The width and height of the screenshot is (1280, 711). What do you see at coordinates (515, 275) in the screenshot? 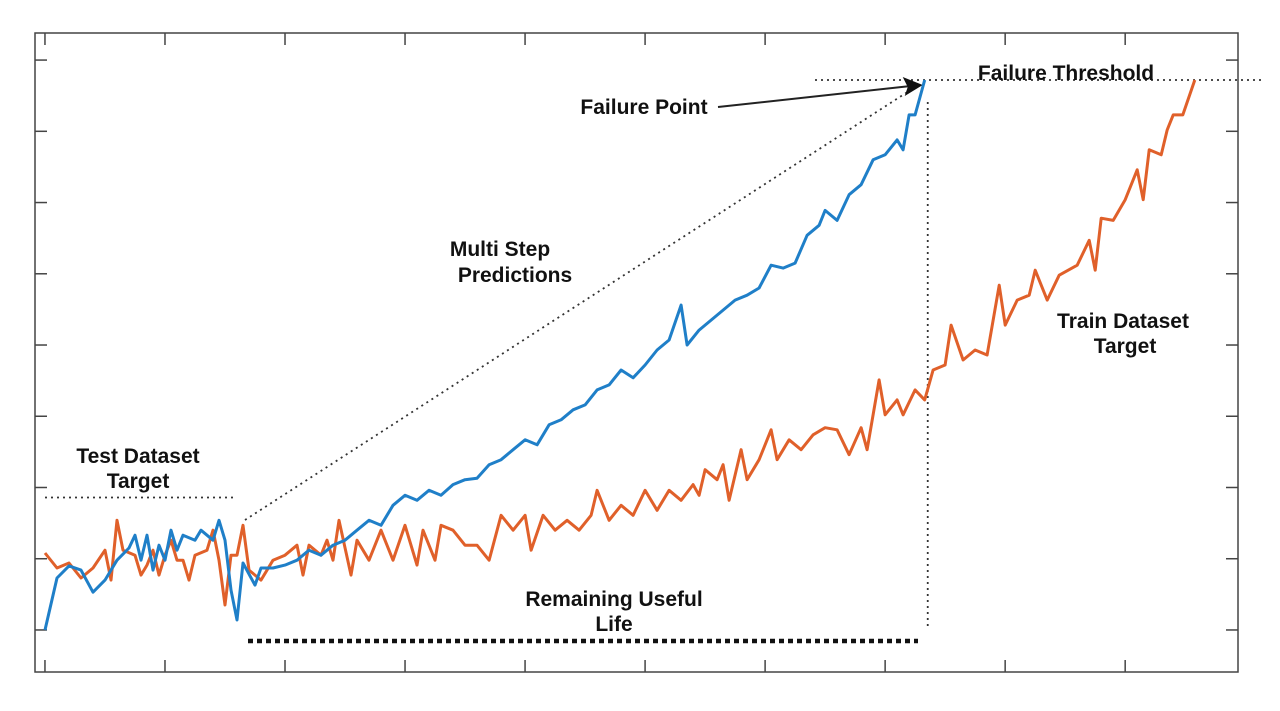
I see `multi-step-label-2: Predictions` at bounding box center [515, 275].